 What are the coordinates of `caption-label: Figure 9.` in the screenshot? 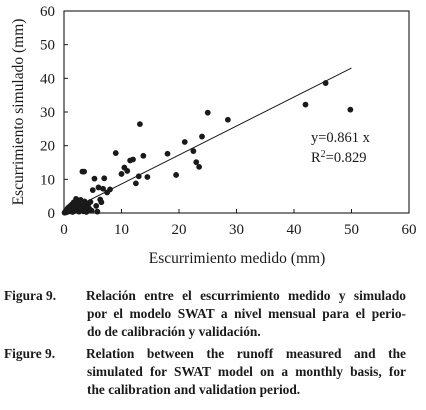 It's located at (30, 353).